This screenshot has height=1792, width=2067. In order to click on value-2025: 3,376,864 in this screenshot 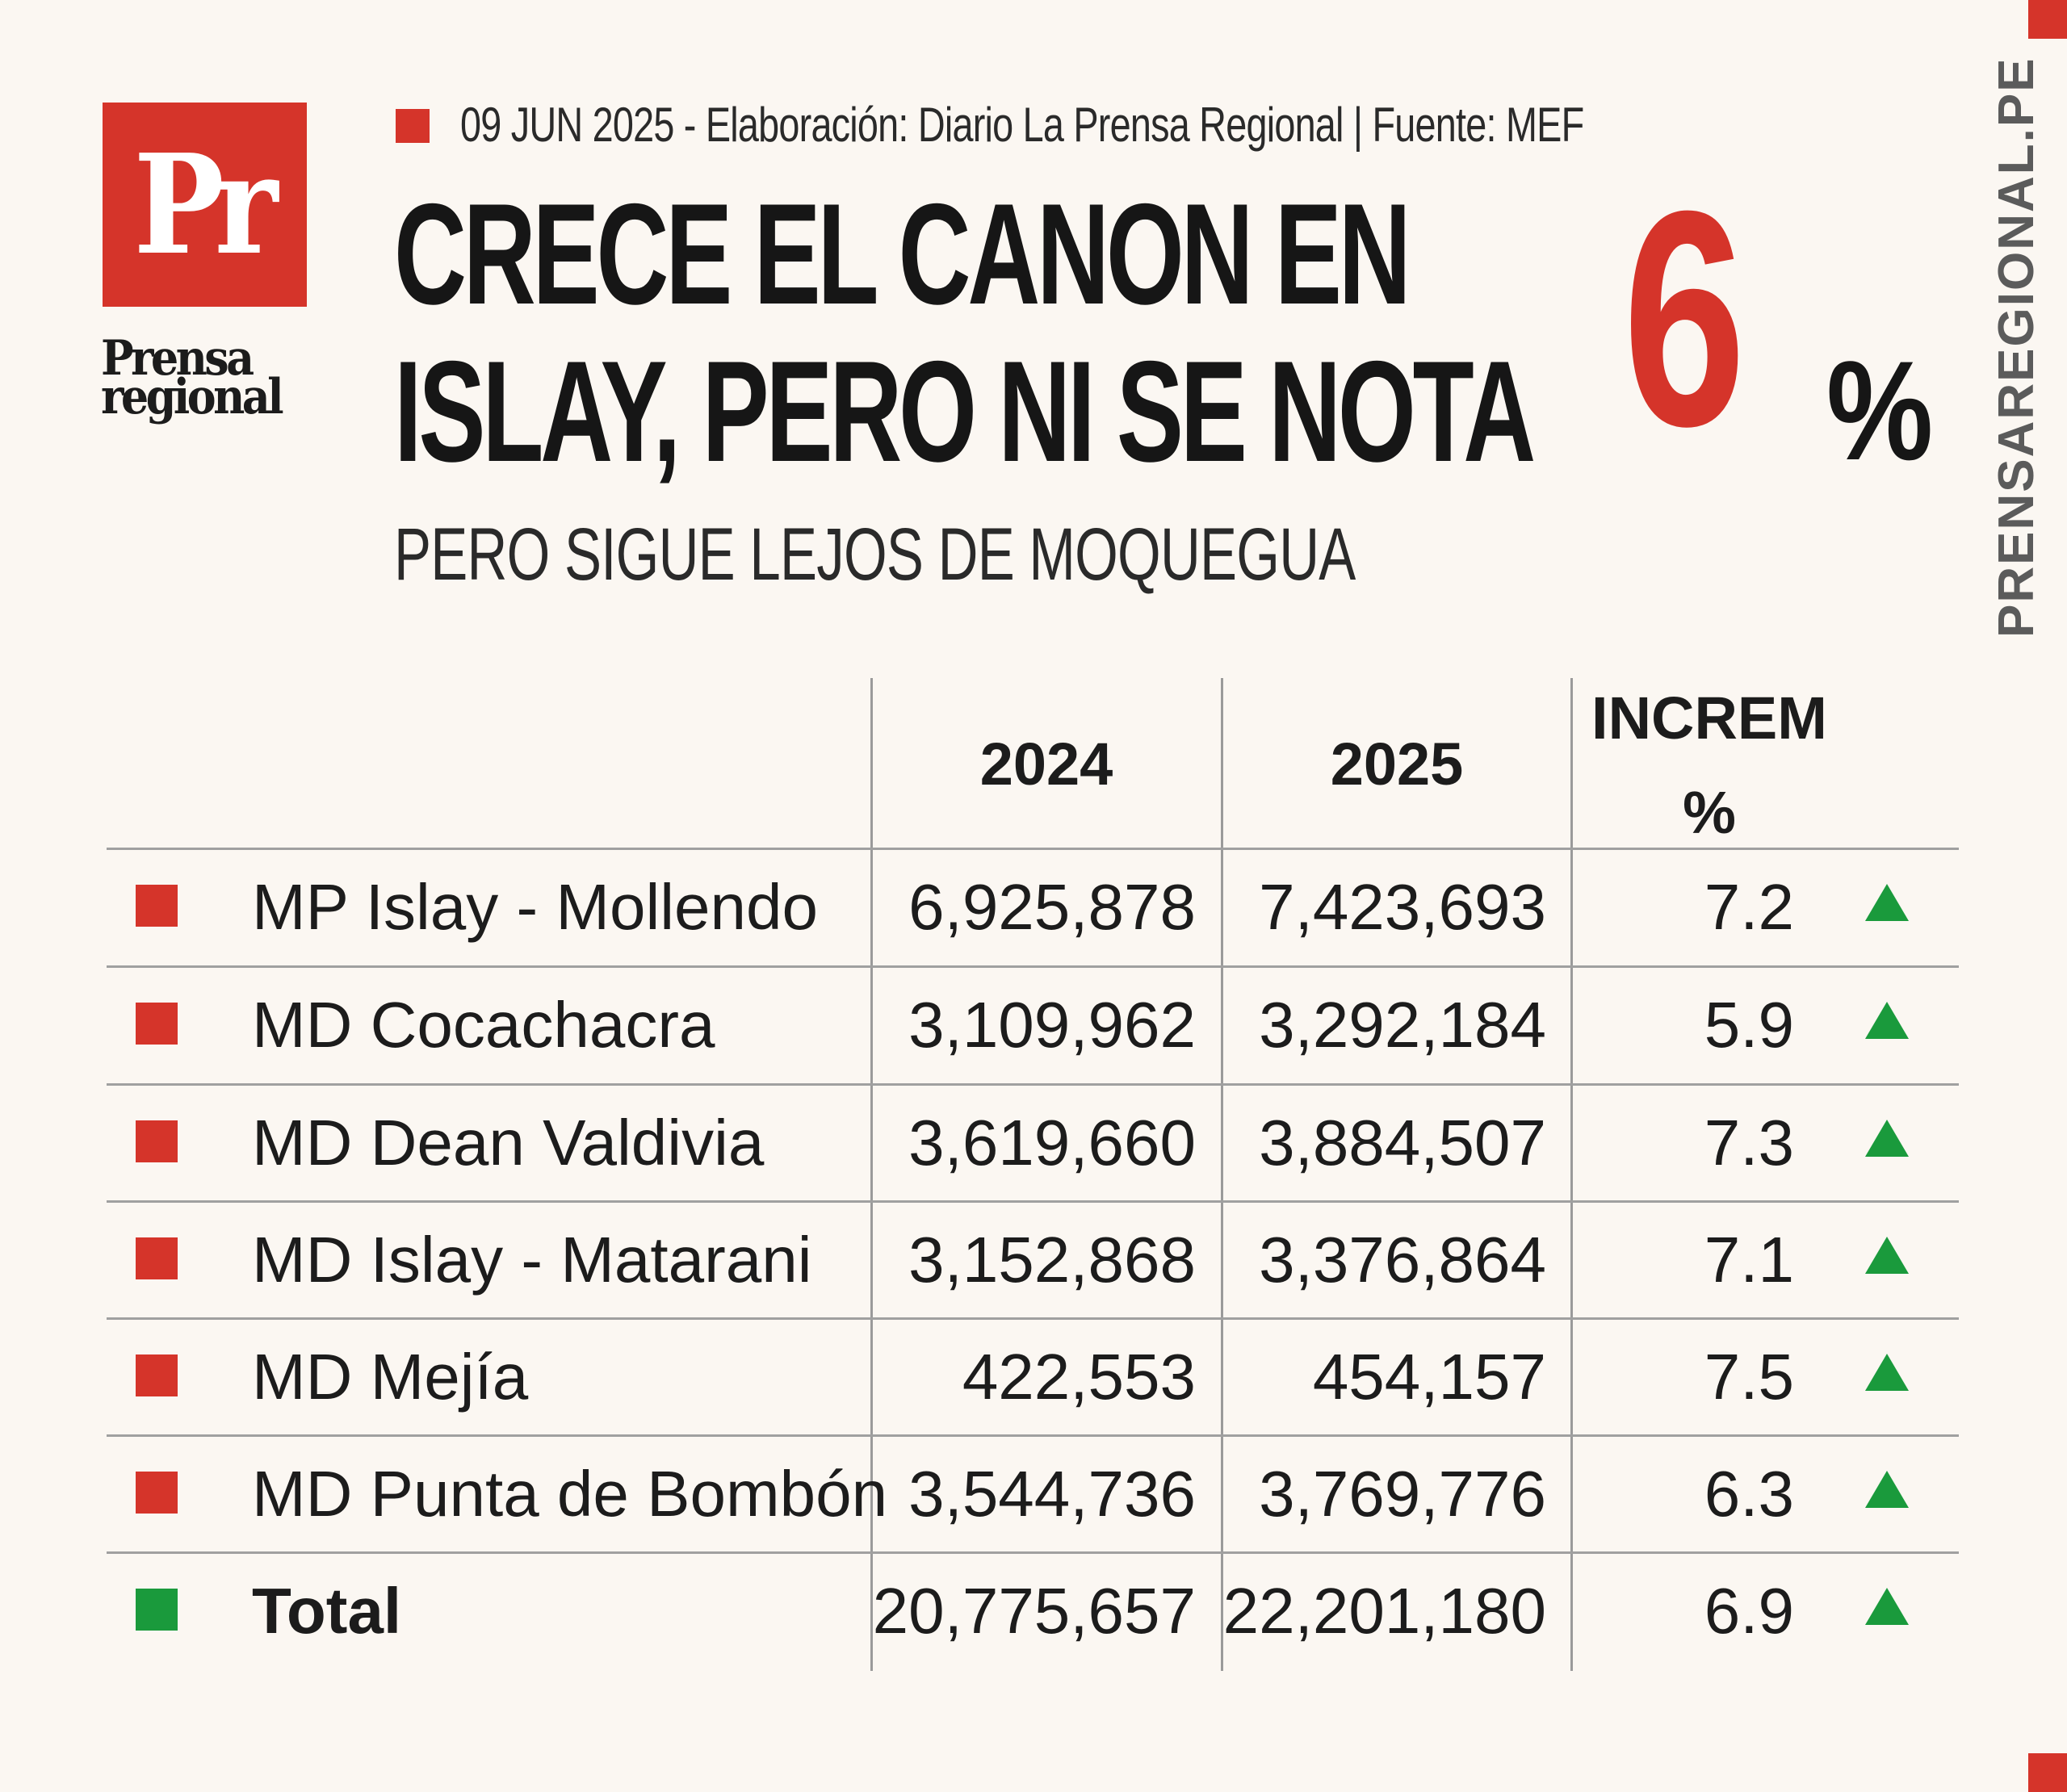, I will do `click(1402, 1260)`.